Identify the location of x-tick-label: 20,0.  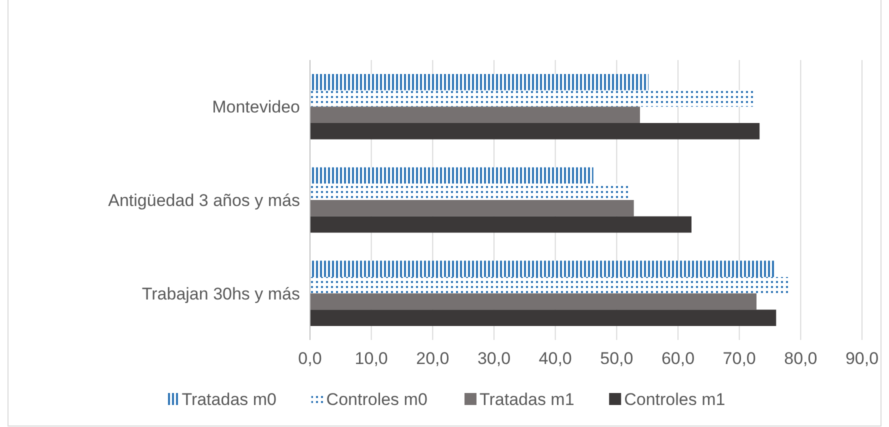
(433, 358).